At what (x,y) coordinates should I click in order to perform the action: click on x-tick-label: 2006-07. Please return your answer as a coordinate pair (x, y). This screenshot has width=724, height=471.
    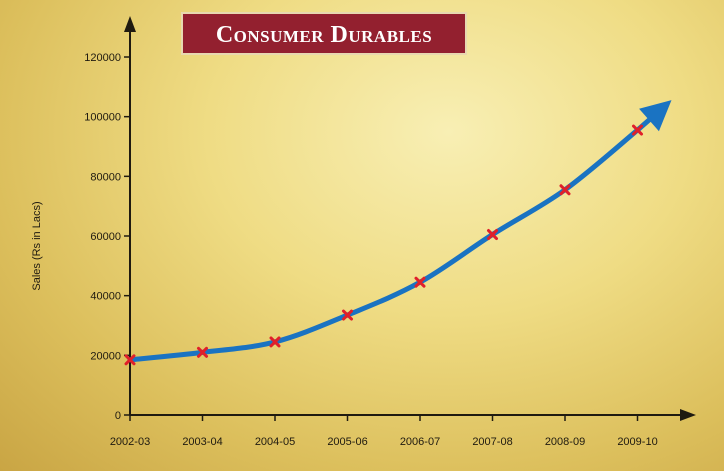
    Looking at the image, I should click on (420, 442).